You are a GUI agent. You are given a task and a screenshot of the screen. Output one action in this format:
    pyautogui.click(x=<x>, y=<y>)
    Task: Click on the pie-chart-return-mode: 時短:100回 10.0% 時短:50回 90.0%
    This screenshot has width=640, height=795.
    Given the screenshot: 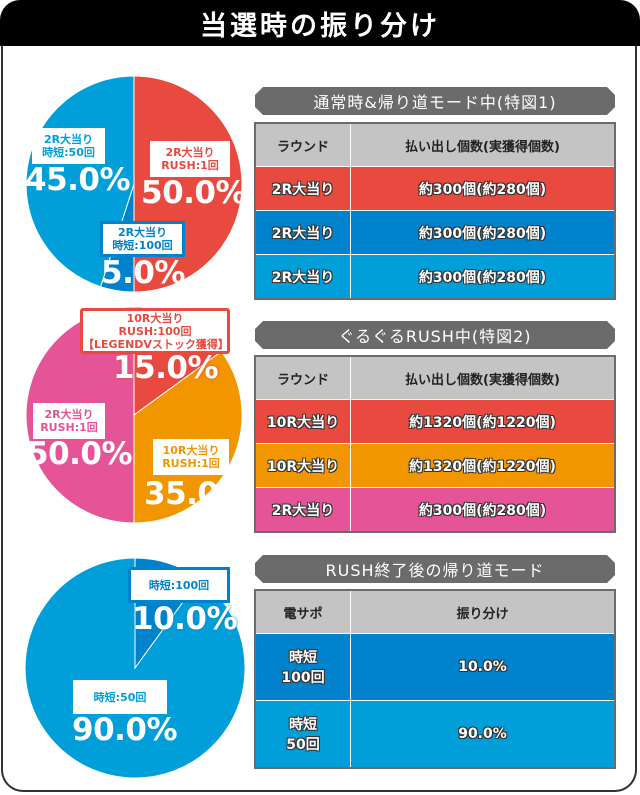 What is the action you would take?
    pyautogui.click(x=135, y=668)
    